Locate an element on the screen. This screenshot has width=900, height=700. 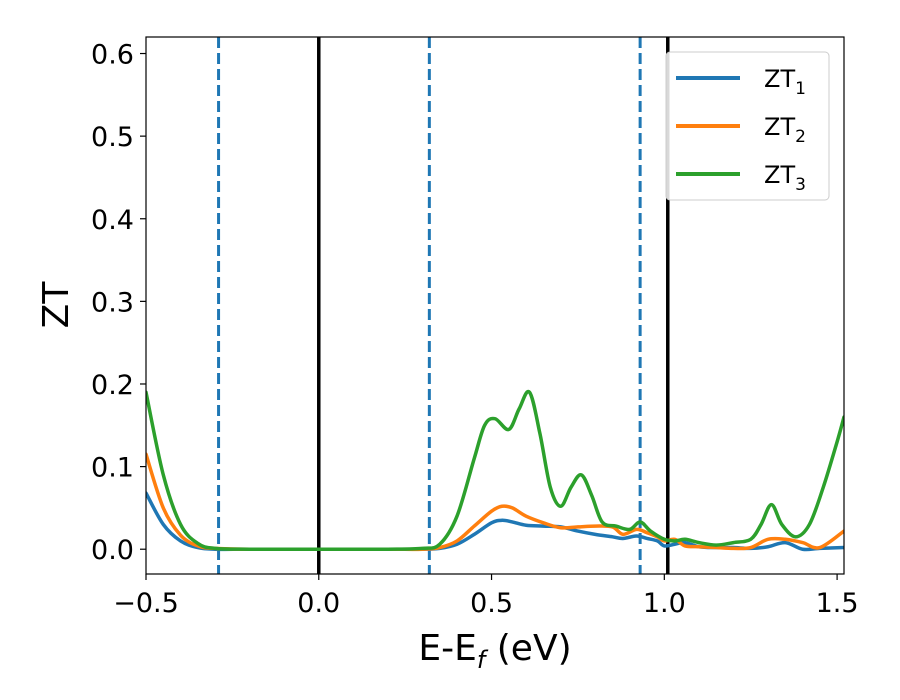
x-axis-ticks: −0.5 0.0 0.5 1.0 1.5 is located at coordinates (486, 596).